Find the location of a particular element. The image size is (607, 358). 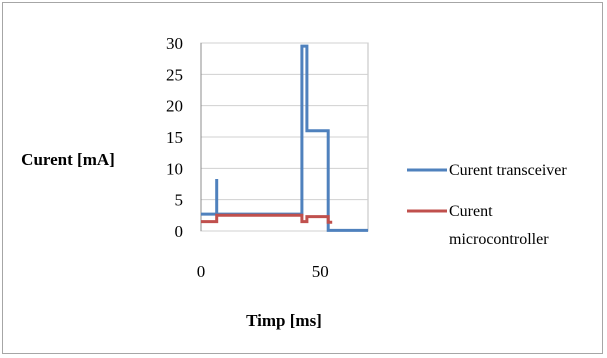

legend: Curent transceiver Curent microcontroller is located at coordinates (487, 205).